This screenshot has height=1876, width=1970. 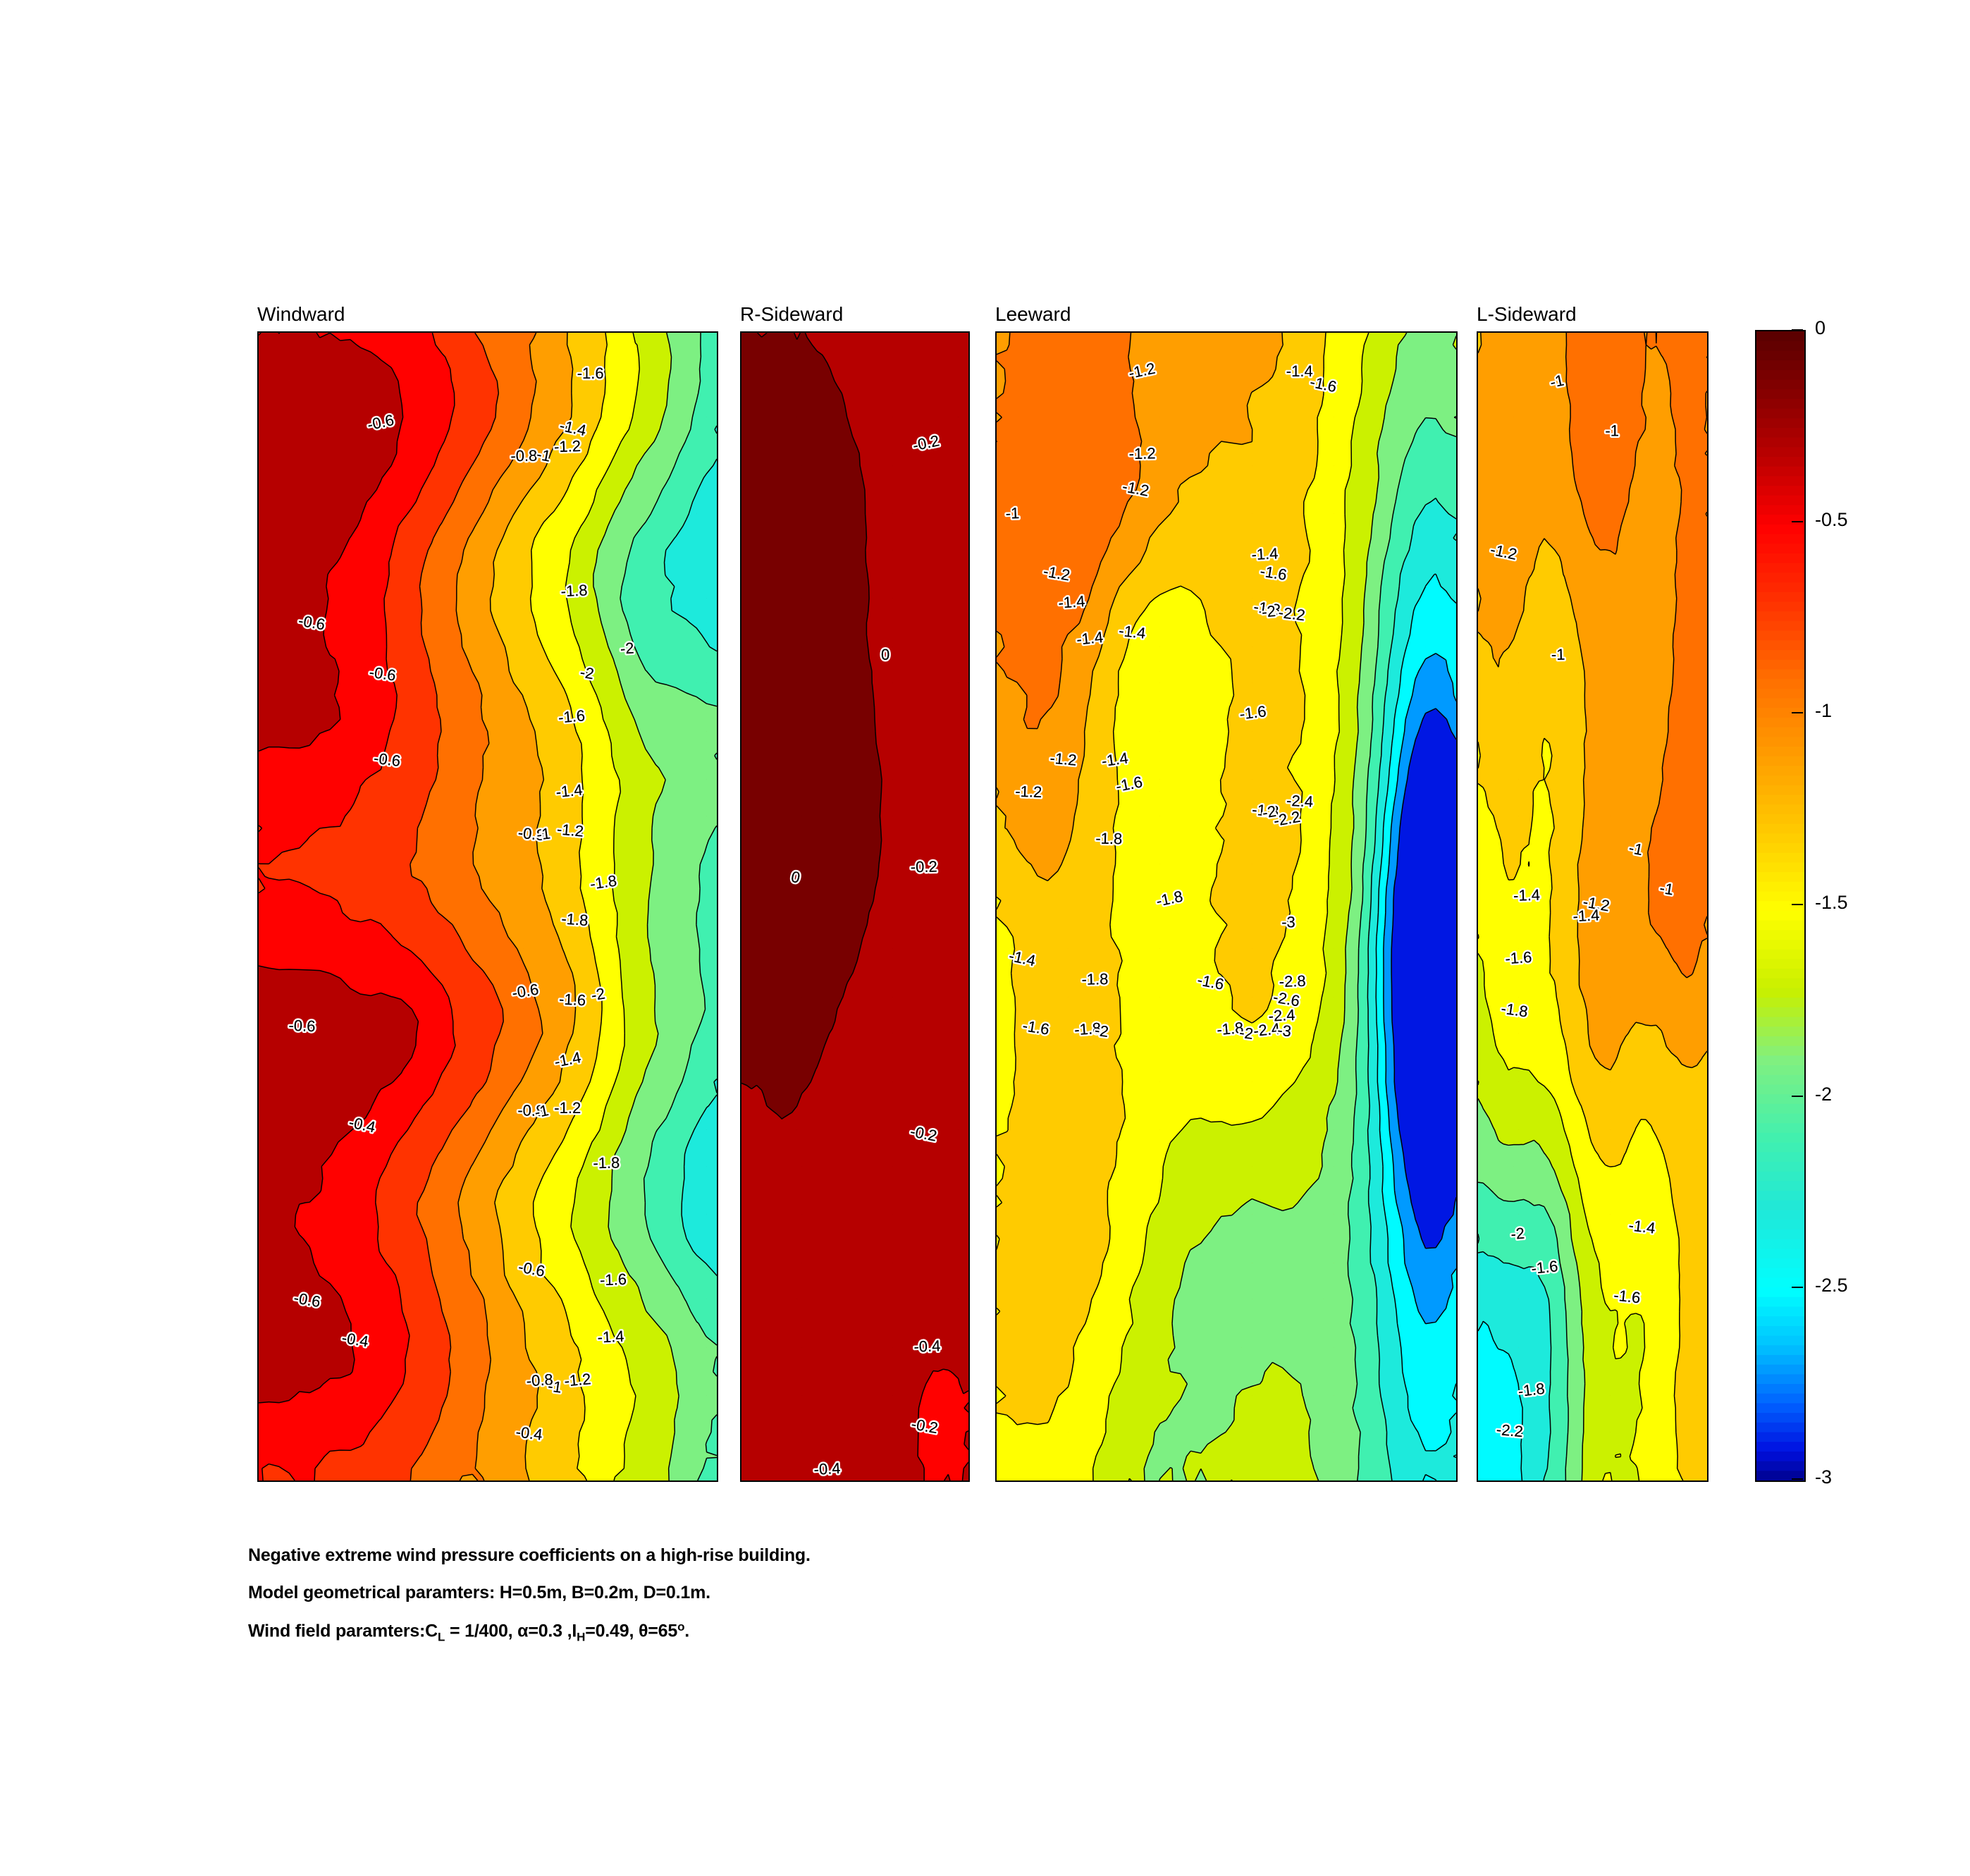 What do you see at coordinates (1831, 1285) in the screenshot?
I see `colorbar-tick-label: -2.5` at bounding box center [1831, 1285].